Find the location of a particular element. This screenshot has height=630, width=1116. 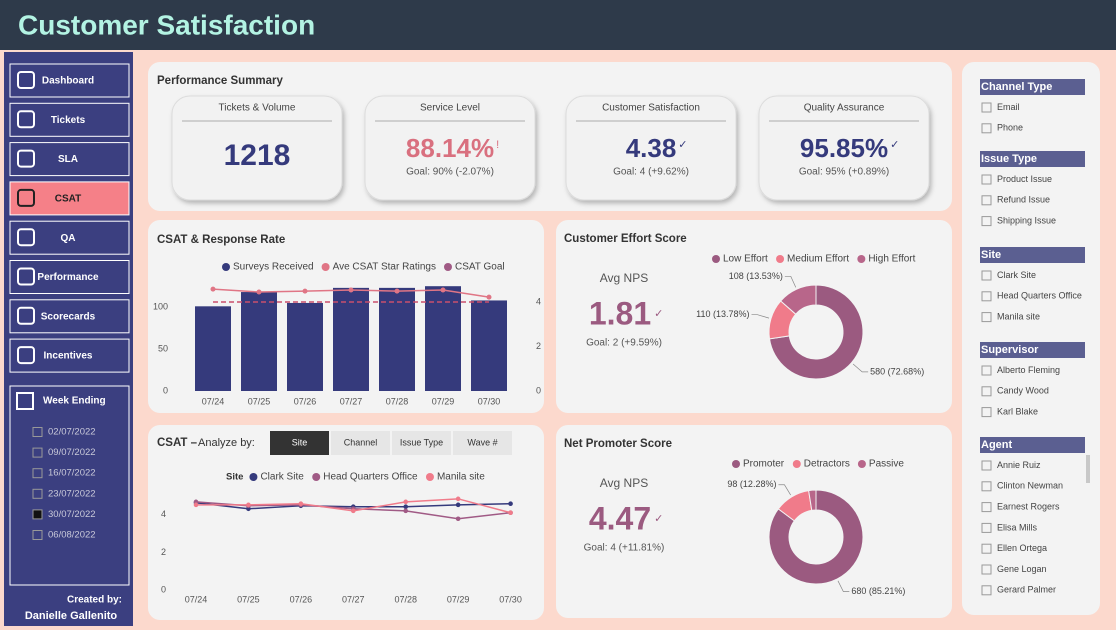

filter-option: Product Issue is located at coordinates (1024, 179).